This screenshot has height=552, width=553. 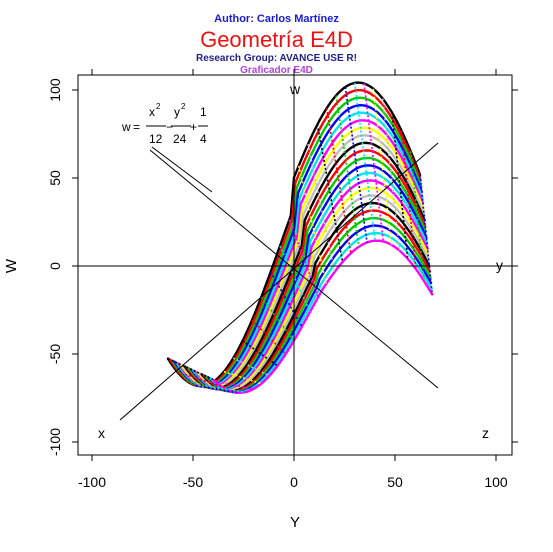 I want to click on x-tick-label: -50, so click(x=193, y=482).